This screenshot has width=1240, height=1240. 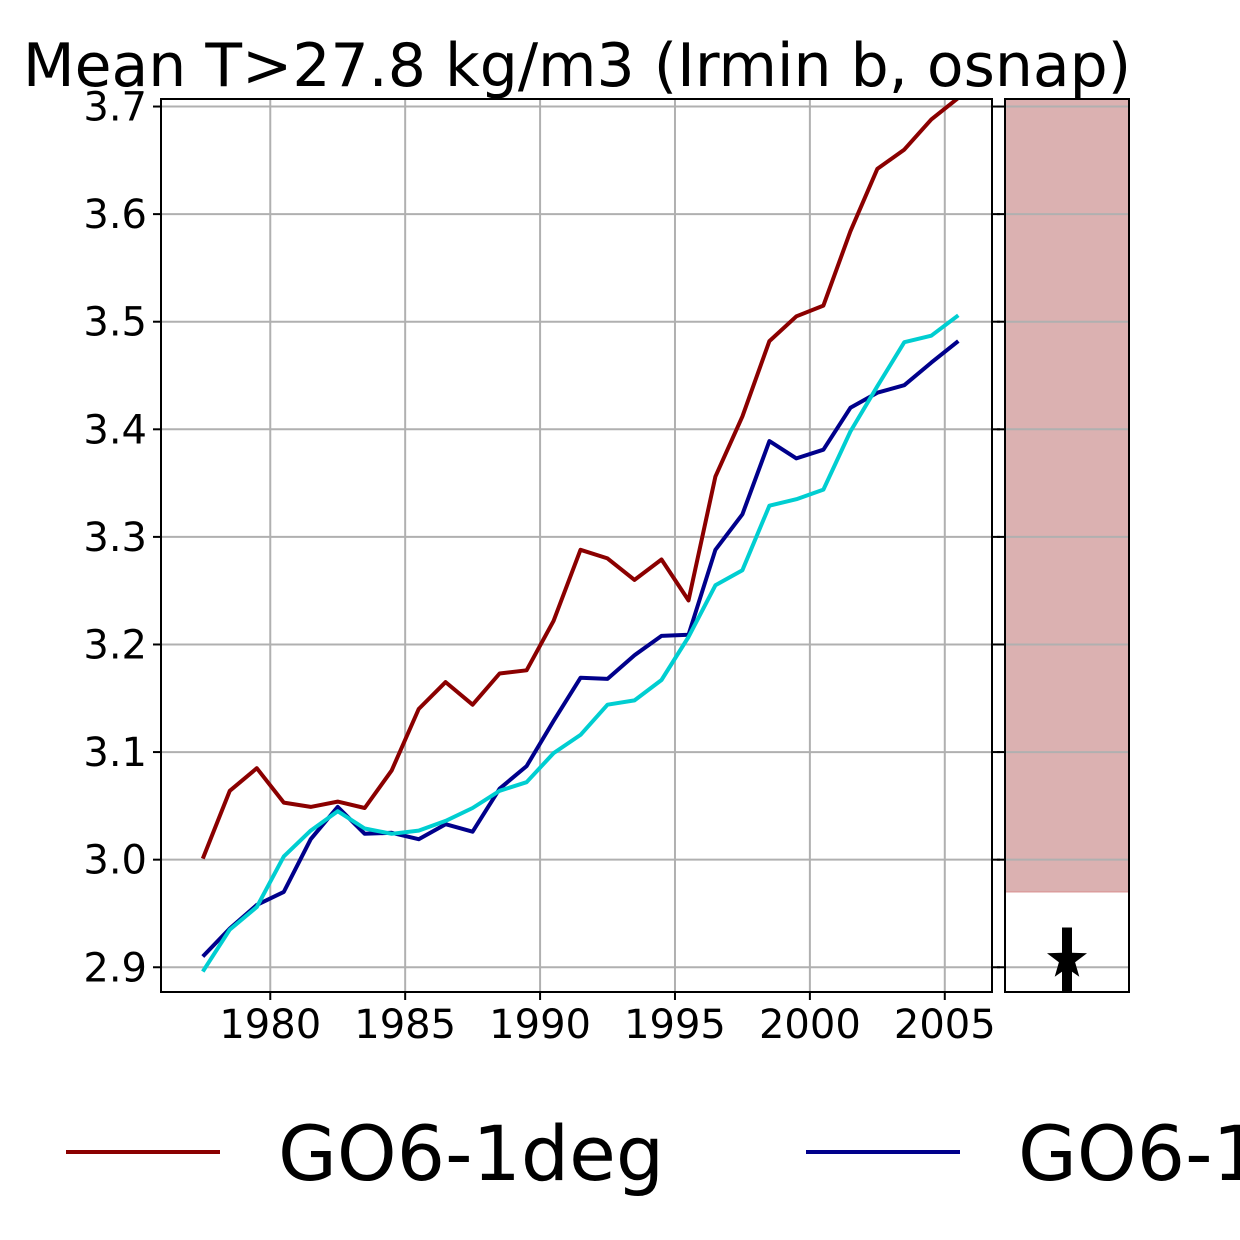 I want to click on legend-label-2: GO6-1, so click(x=1129, y=1153).